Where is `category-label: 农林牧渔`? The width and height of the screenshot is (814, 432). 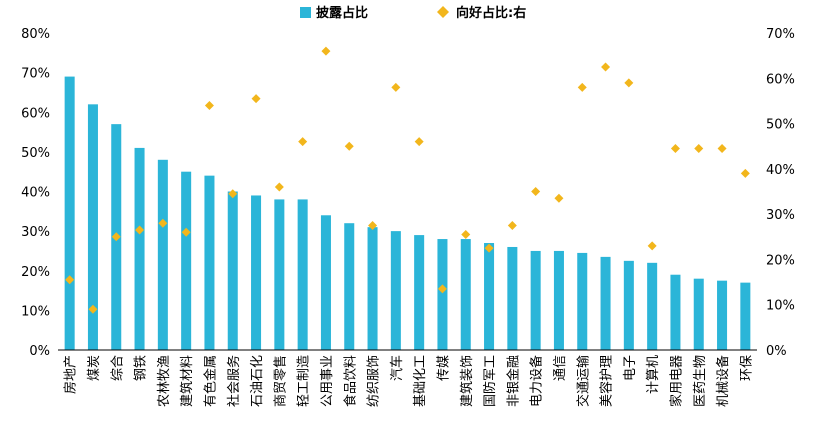 category-label: 农林牧渔 is located at coordinates (164, 381).